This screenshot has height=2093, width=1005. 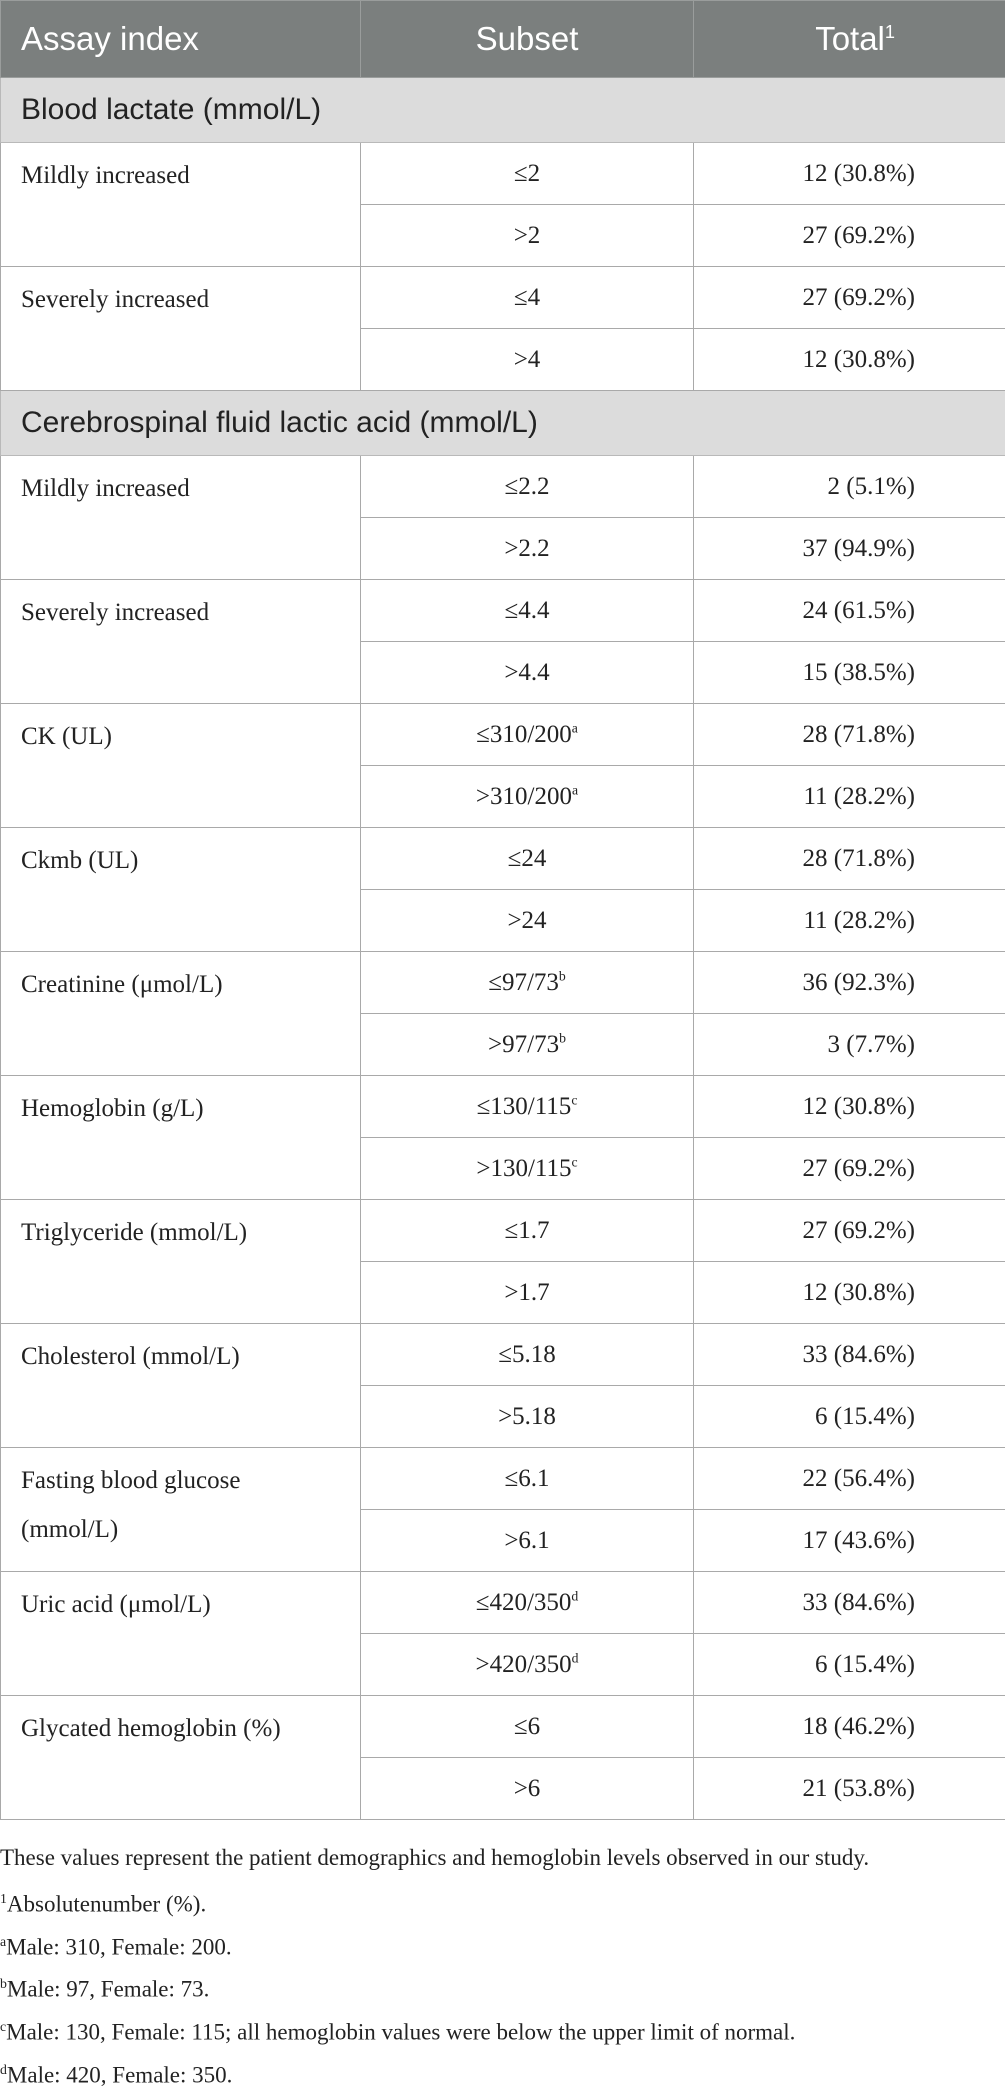 I want to click on subset-value: ≤6.1, so click(x=527, y=1478).